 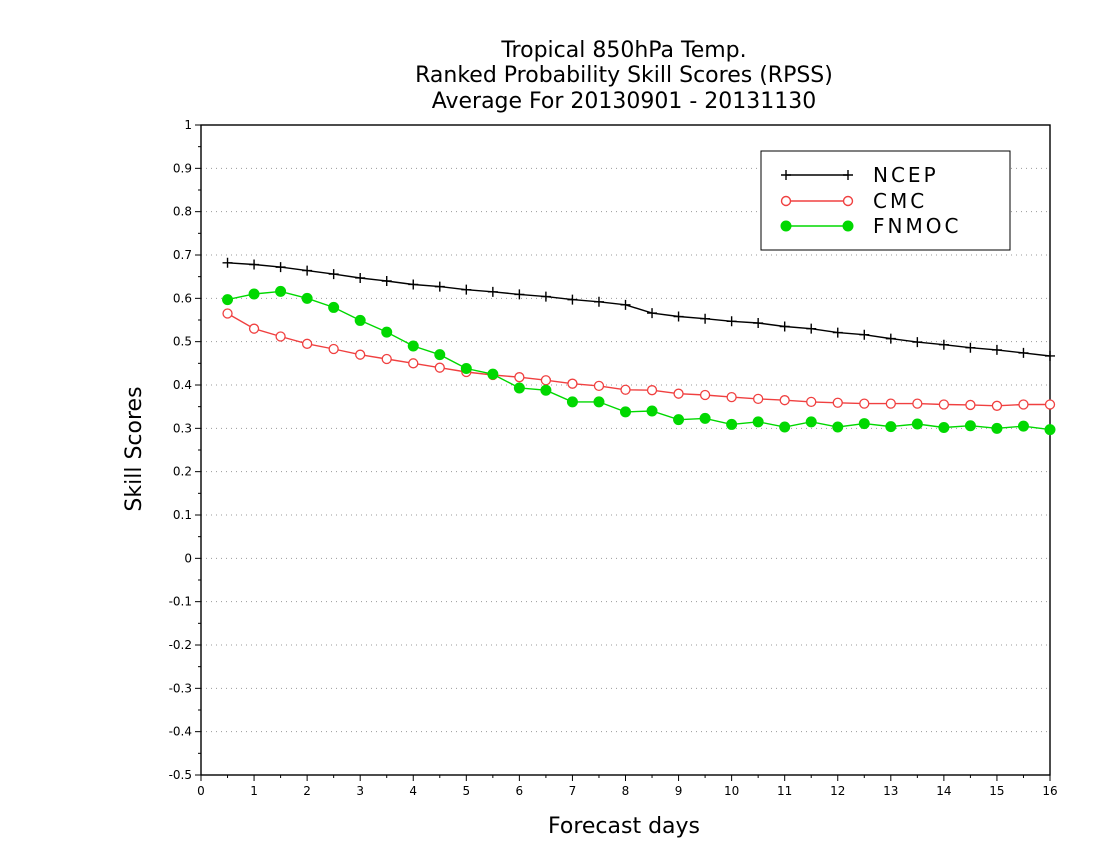 I want to click on legend-marker-ncep, so click(x=817, y=175).